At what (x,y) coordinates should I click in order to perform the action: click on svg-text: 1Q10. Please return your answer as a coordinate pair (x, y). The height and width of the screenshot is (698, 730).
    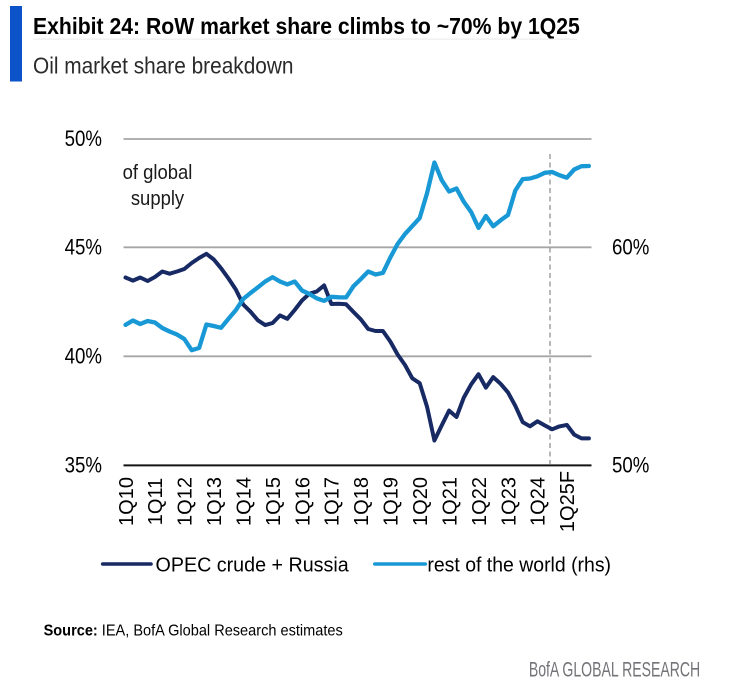
    Looking at the image, I should click on (127, 501).